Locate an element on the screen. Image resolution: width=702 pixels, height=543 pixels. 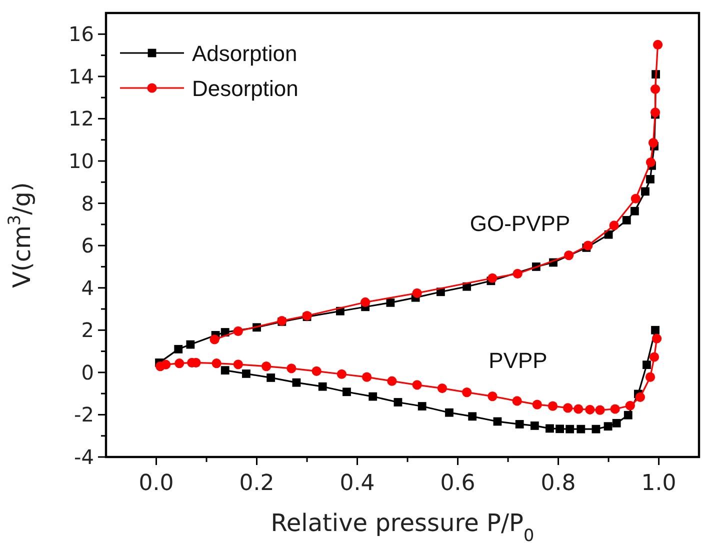
x-tick-label: 0.0 is located at coordinates (156, 483).